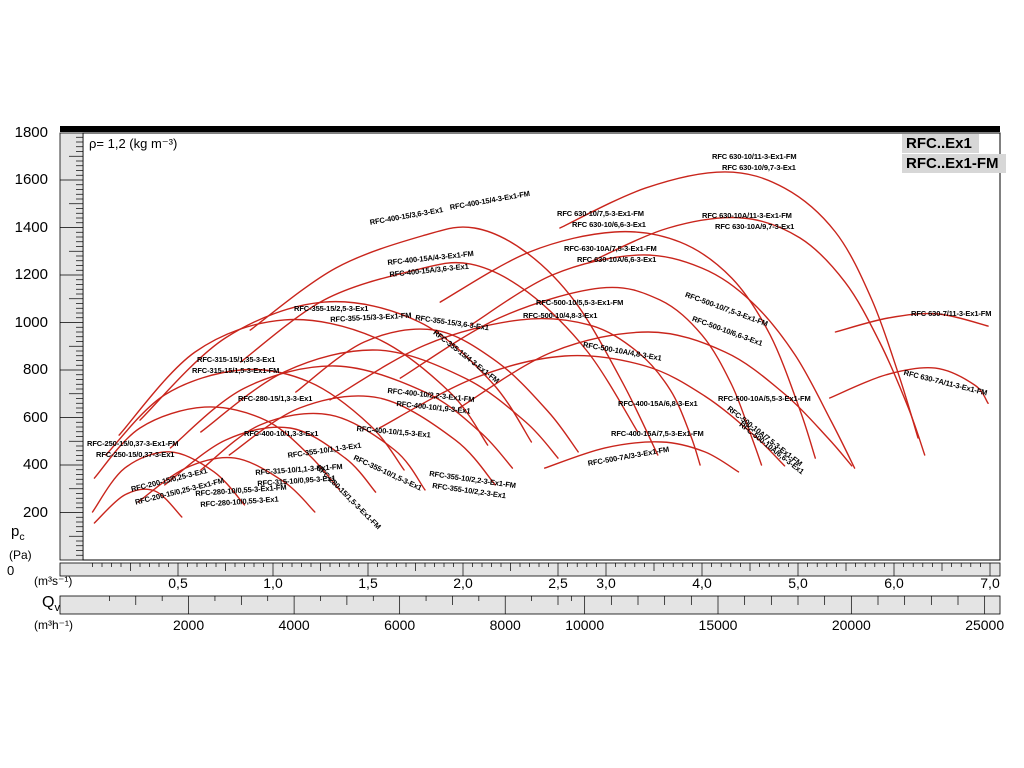 This screenshot has width=1024, height=768. Describe the element at coordinates (53, 581) in the screenshot. I see `x1-axis-unit: (m³s⁻¹)` at that location.